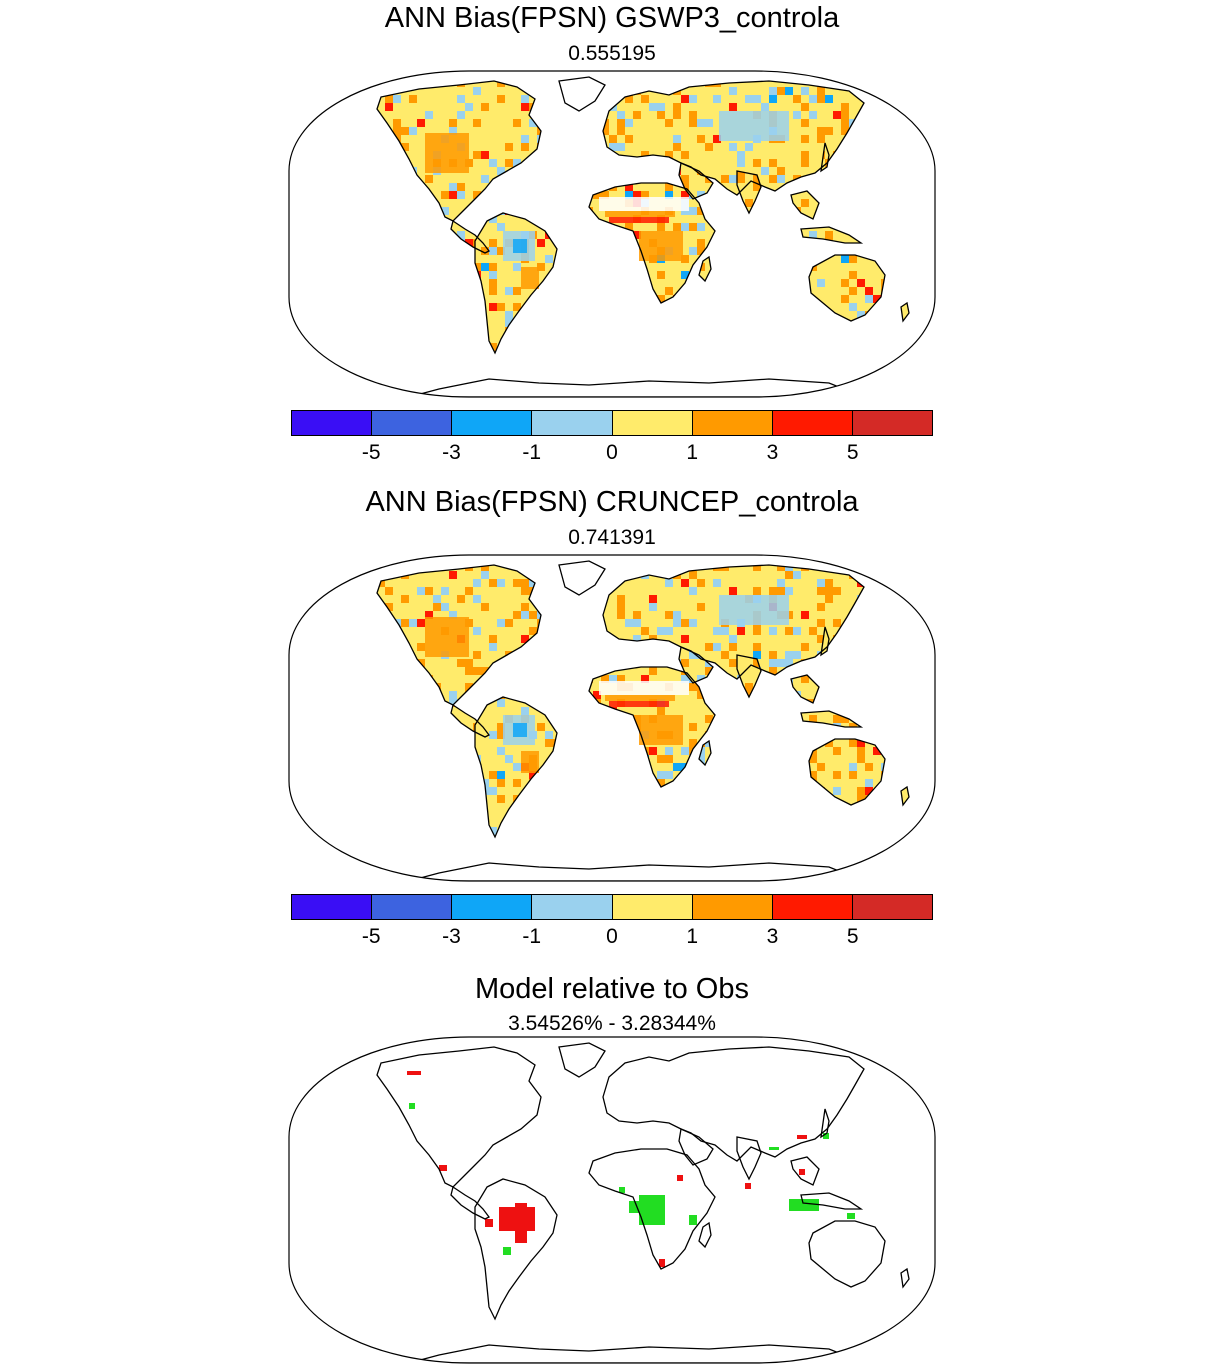 This screenshot has width=1224, height=1368. I want to click on panel1-title: ANN Bias(FPSN) GSWP3_controla, so click(612, 18).